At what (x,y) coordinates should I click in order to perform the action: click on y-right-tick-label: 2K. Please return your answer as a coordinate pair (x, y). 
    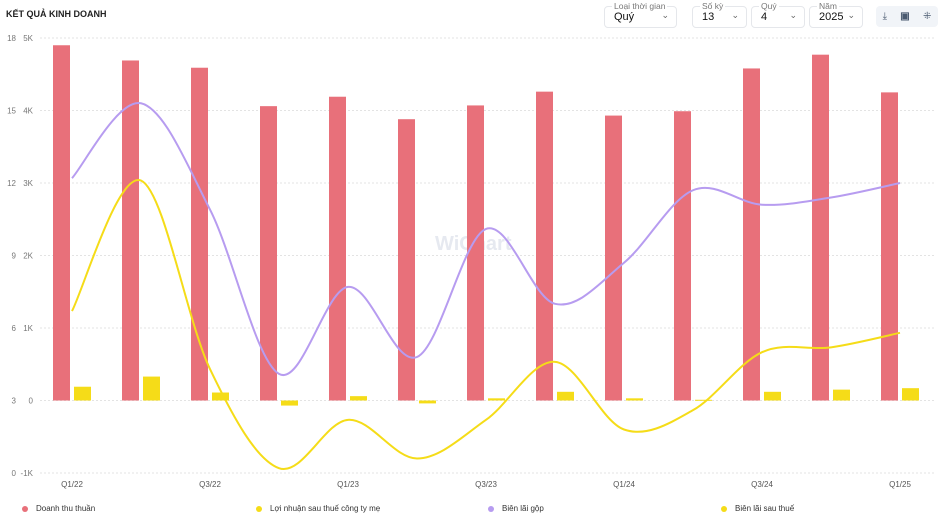
    Looking at the image, I should click on (28, 256).